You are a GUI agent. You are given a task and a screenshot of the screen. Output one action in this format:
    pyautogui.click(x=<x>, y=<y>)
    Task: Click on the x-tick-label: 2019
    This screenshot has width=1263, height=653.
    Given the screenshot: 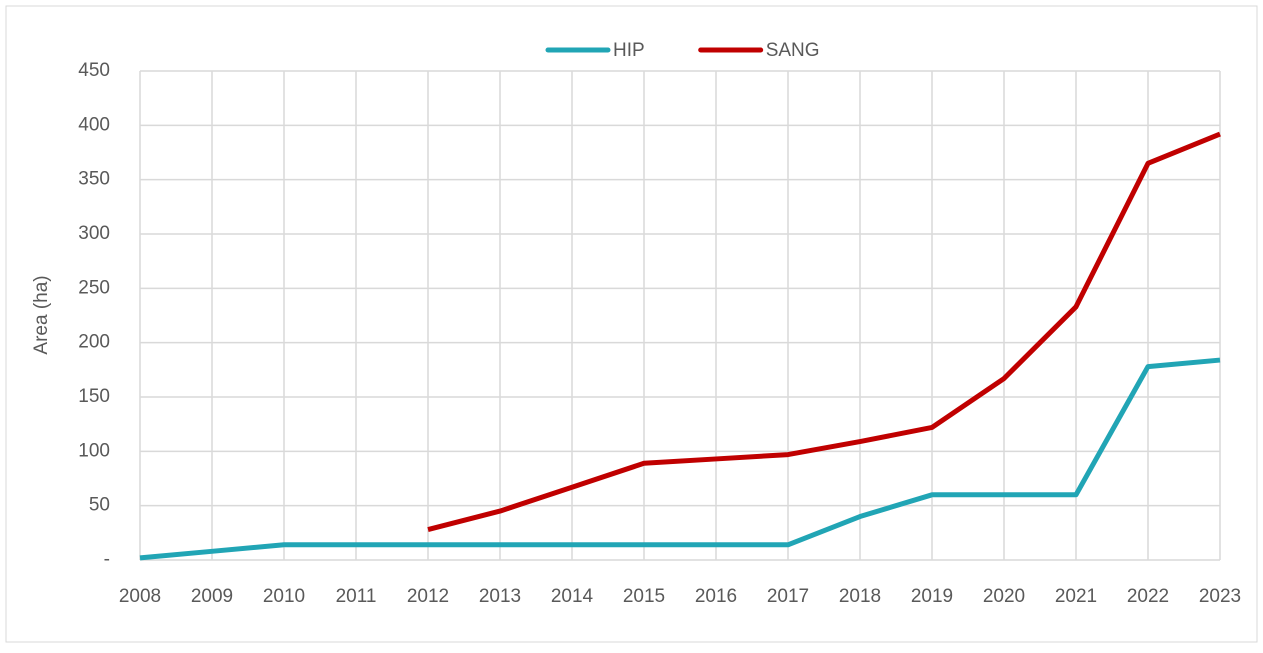 What is the action you would take?
    pyautogui.click(x=932, y=596)
    